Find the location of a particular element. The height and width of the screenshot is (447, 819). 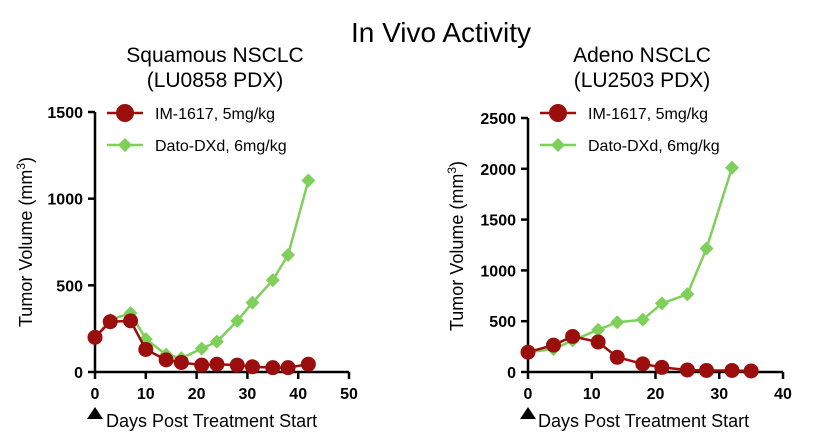

y-tick-label: 2000 is located at coordinates (498, 170).